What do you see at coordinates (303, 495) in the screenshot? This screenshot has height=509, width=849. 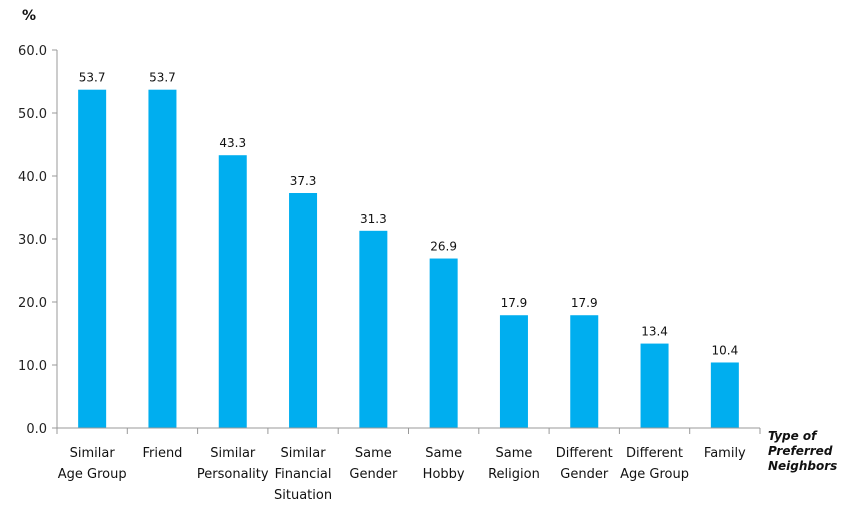 I see `x-tick-label-line: Situation` at bounding box center [303, 495].